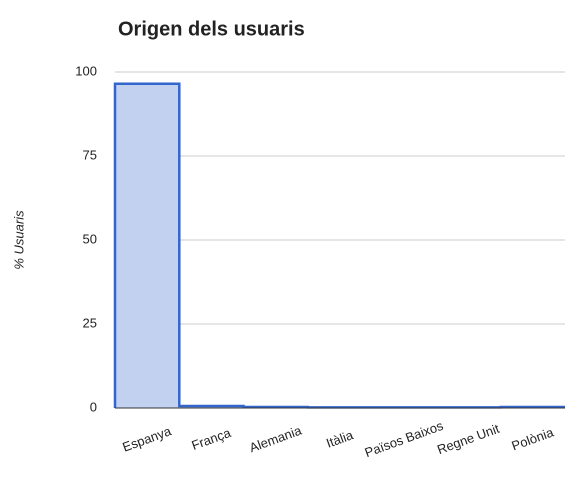 Image resolution: width=565 pixels, height=491 pixels. What do you see at coordinates (93, 406) in the screenshot?
I see `y-tick-label: 0` at bounding box center [93, 406].